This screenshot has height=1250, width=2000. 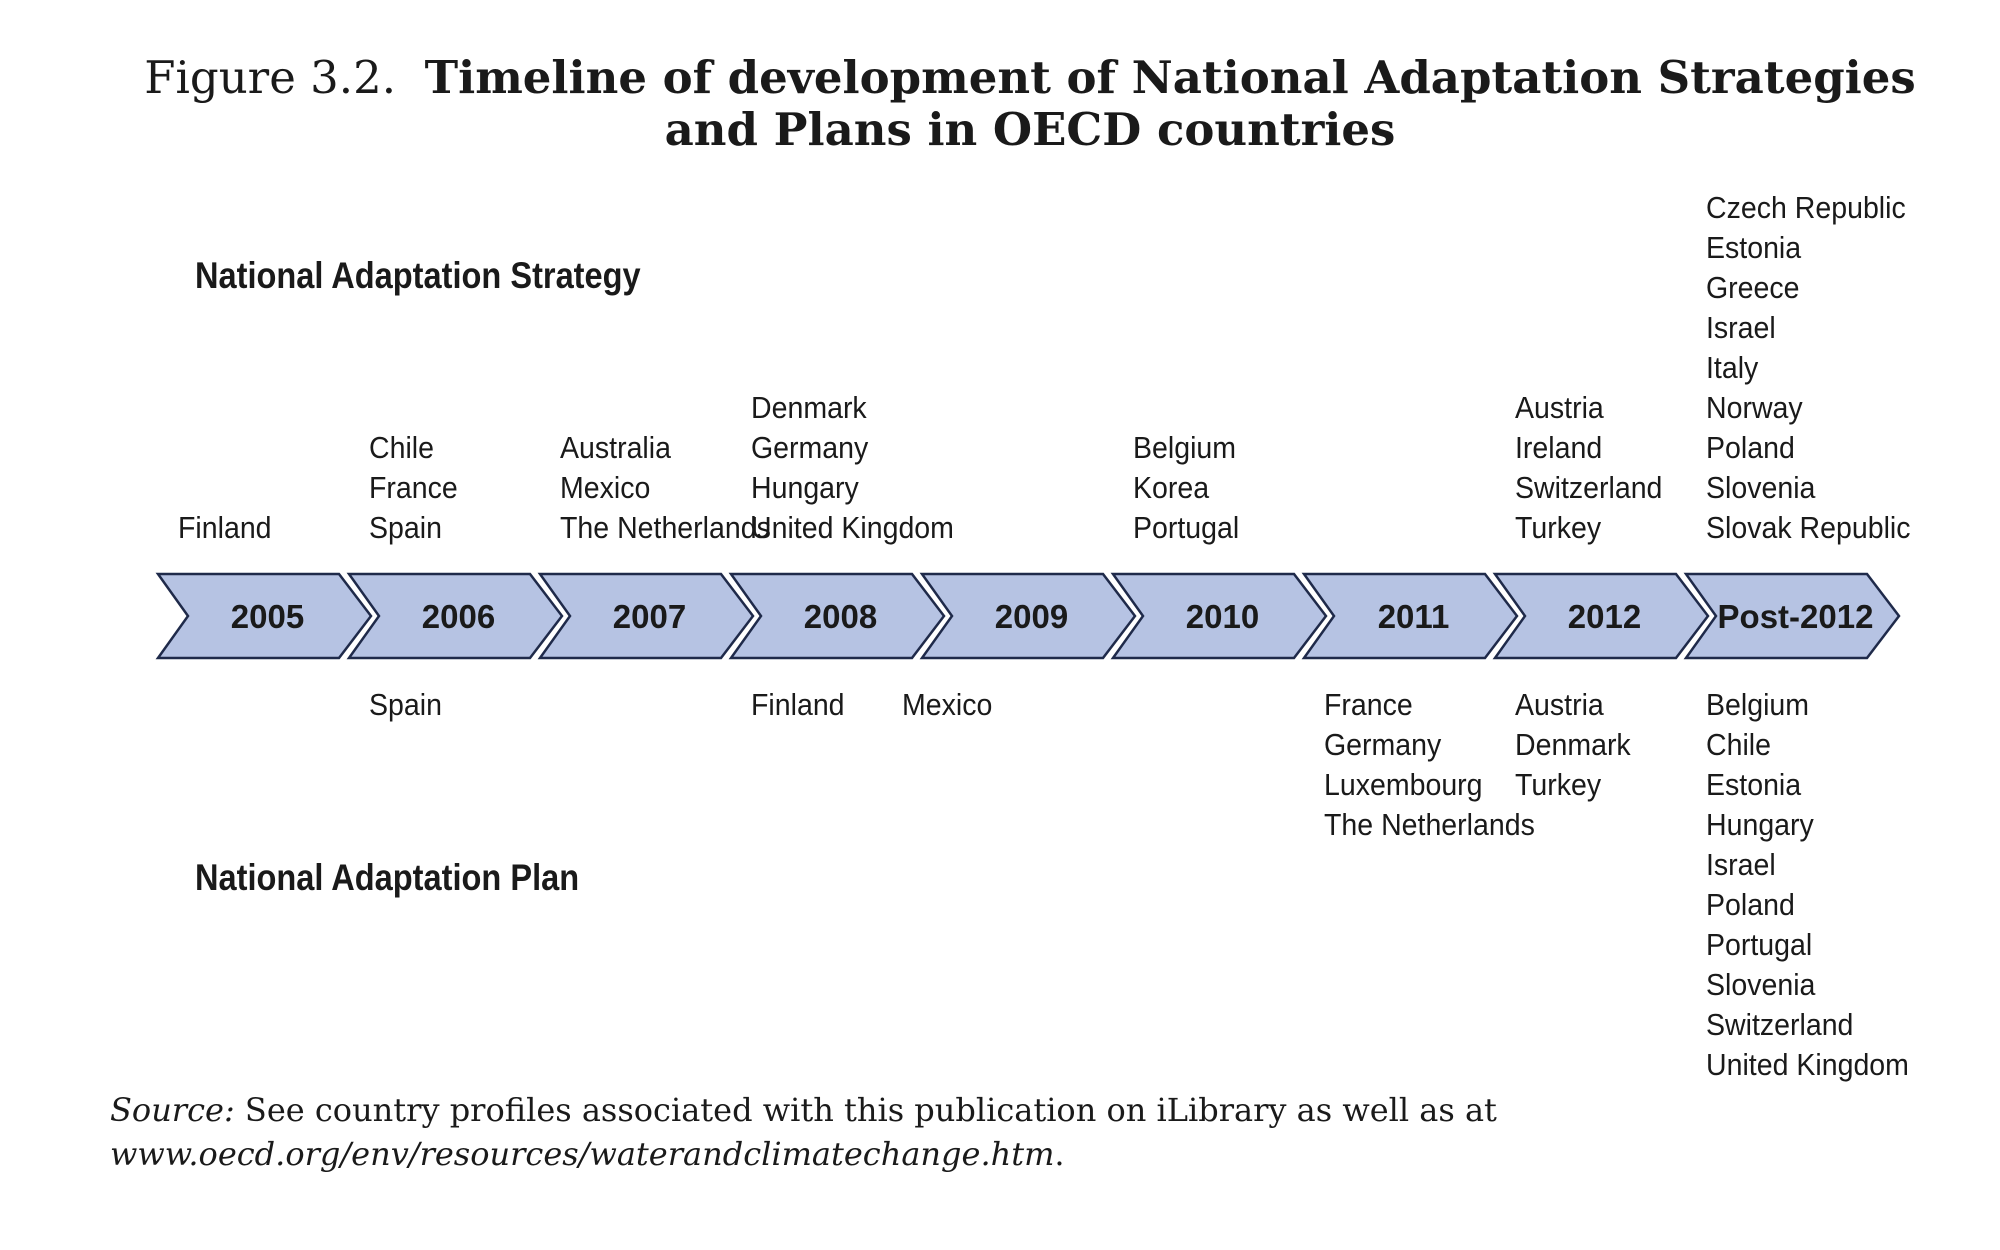 I want to click on plan-country: Spain, so click(x=405, y=704).